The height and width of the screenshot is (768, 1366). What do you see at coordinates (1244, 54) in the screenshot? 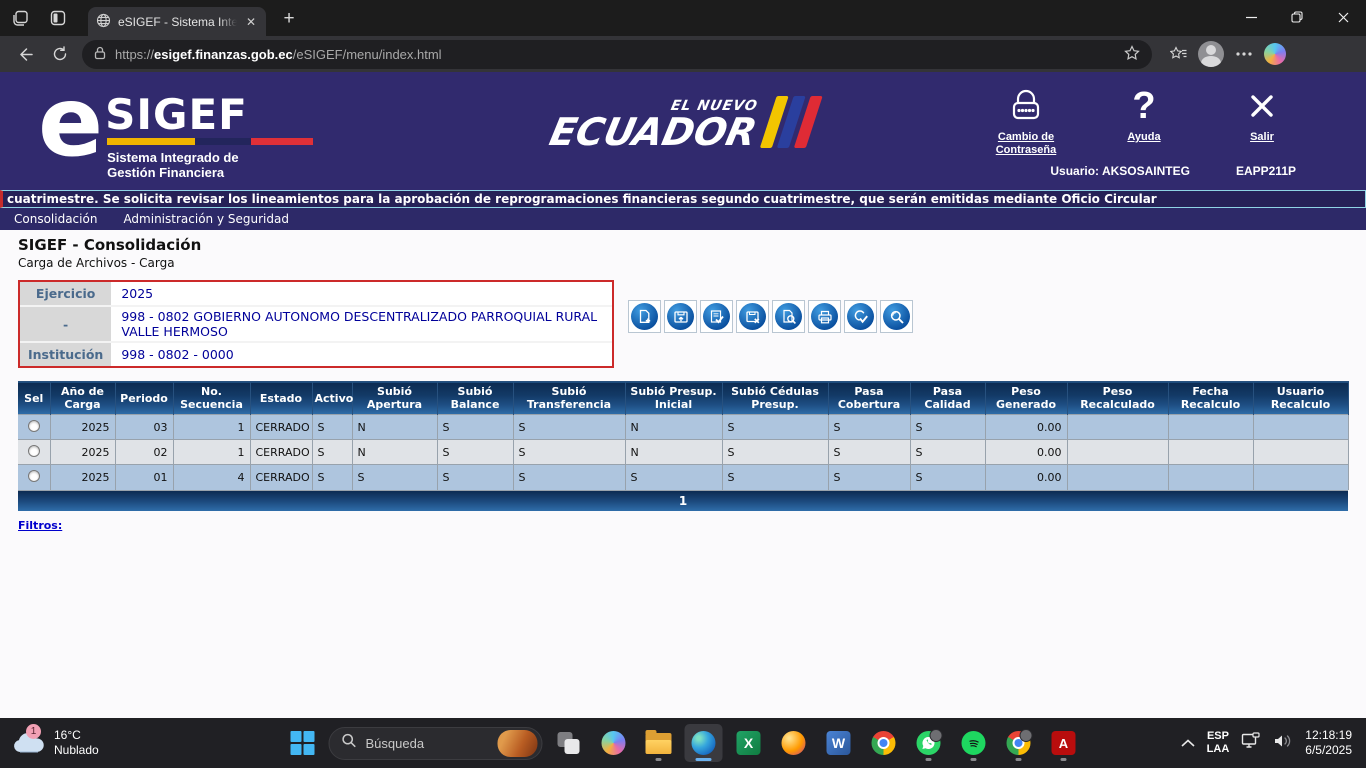
I see `settings-menu-icon` at bounding box center [1244, 54].